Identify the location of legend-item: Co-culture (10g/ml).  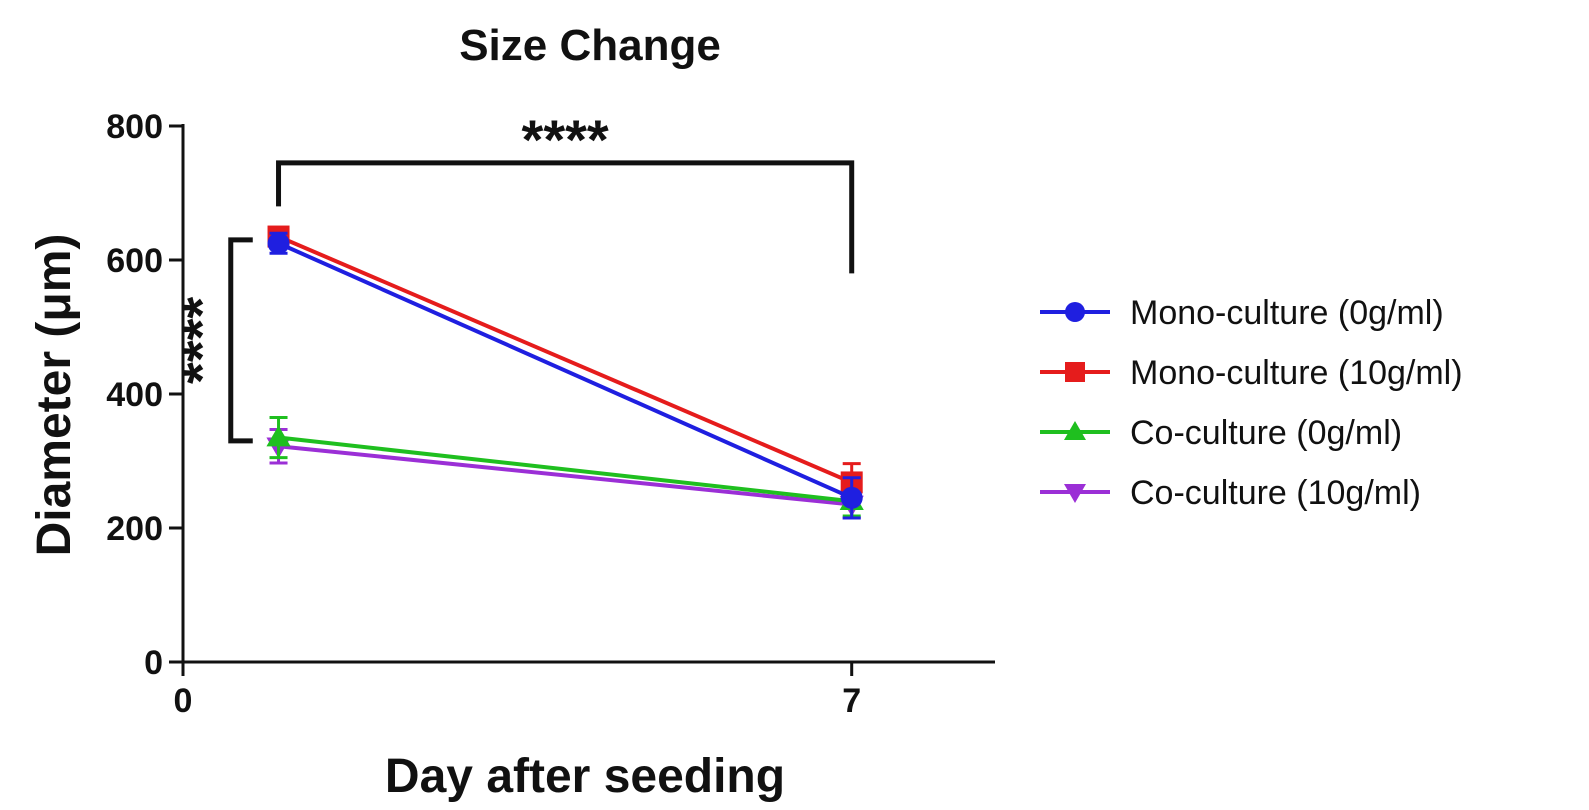
(1230, 493).